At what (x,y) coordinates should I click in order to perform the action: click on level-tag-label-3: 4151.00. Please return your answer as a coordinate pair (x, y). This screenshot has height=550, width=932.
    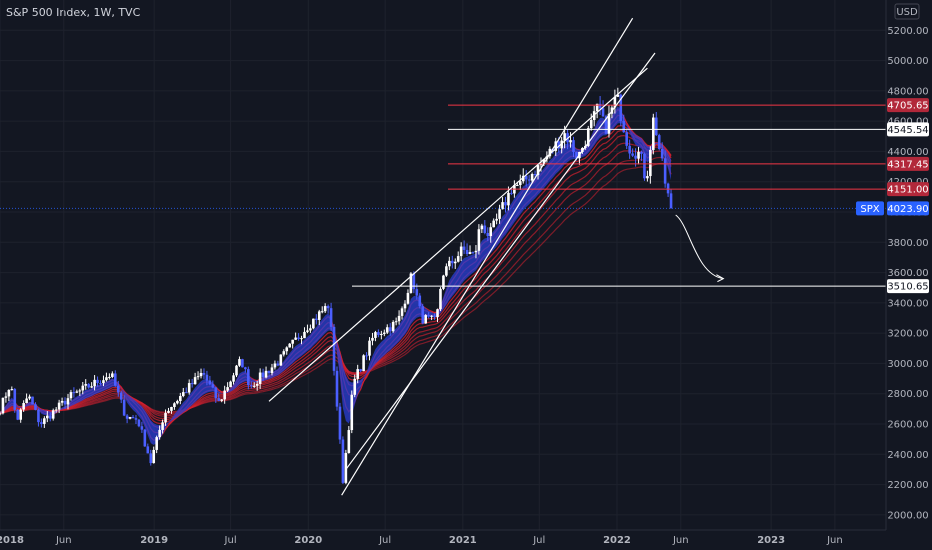
    Looking at the image, I should click on (907, 190).